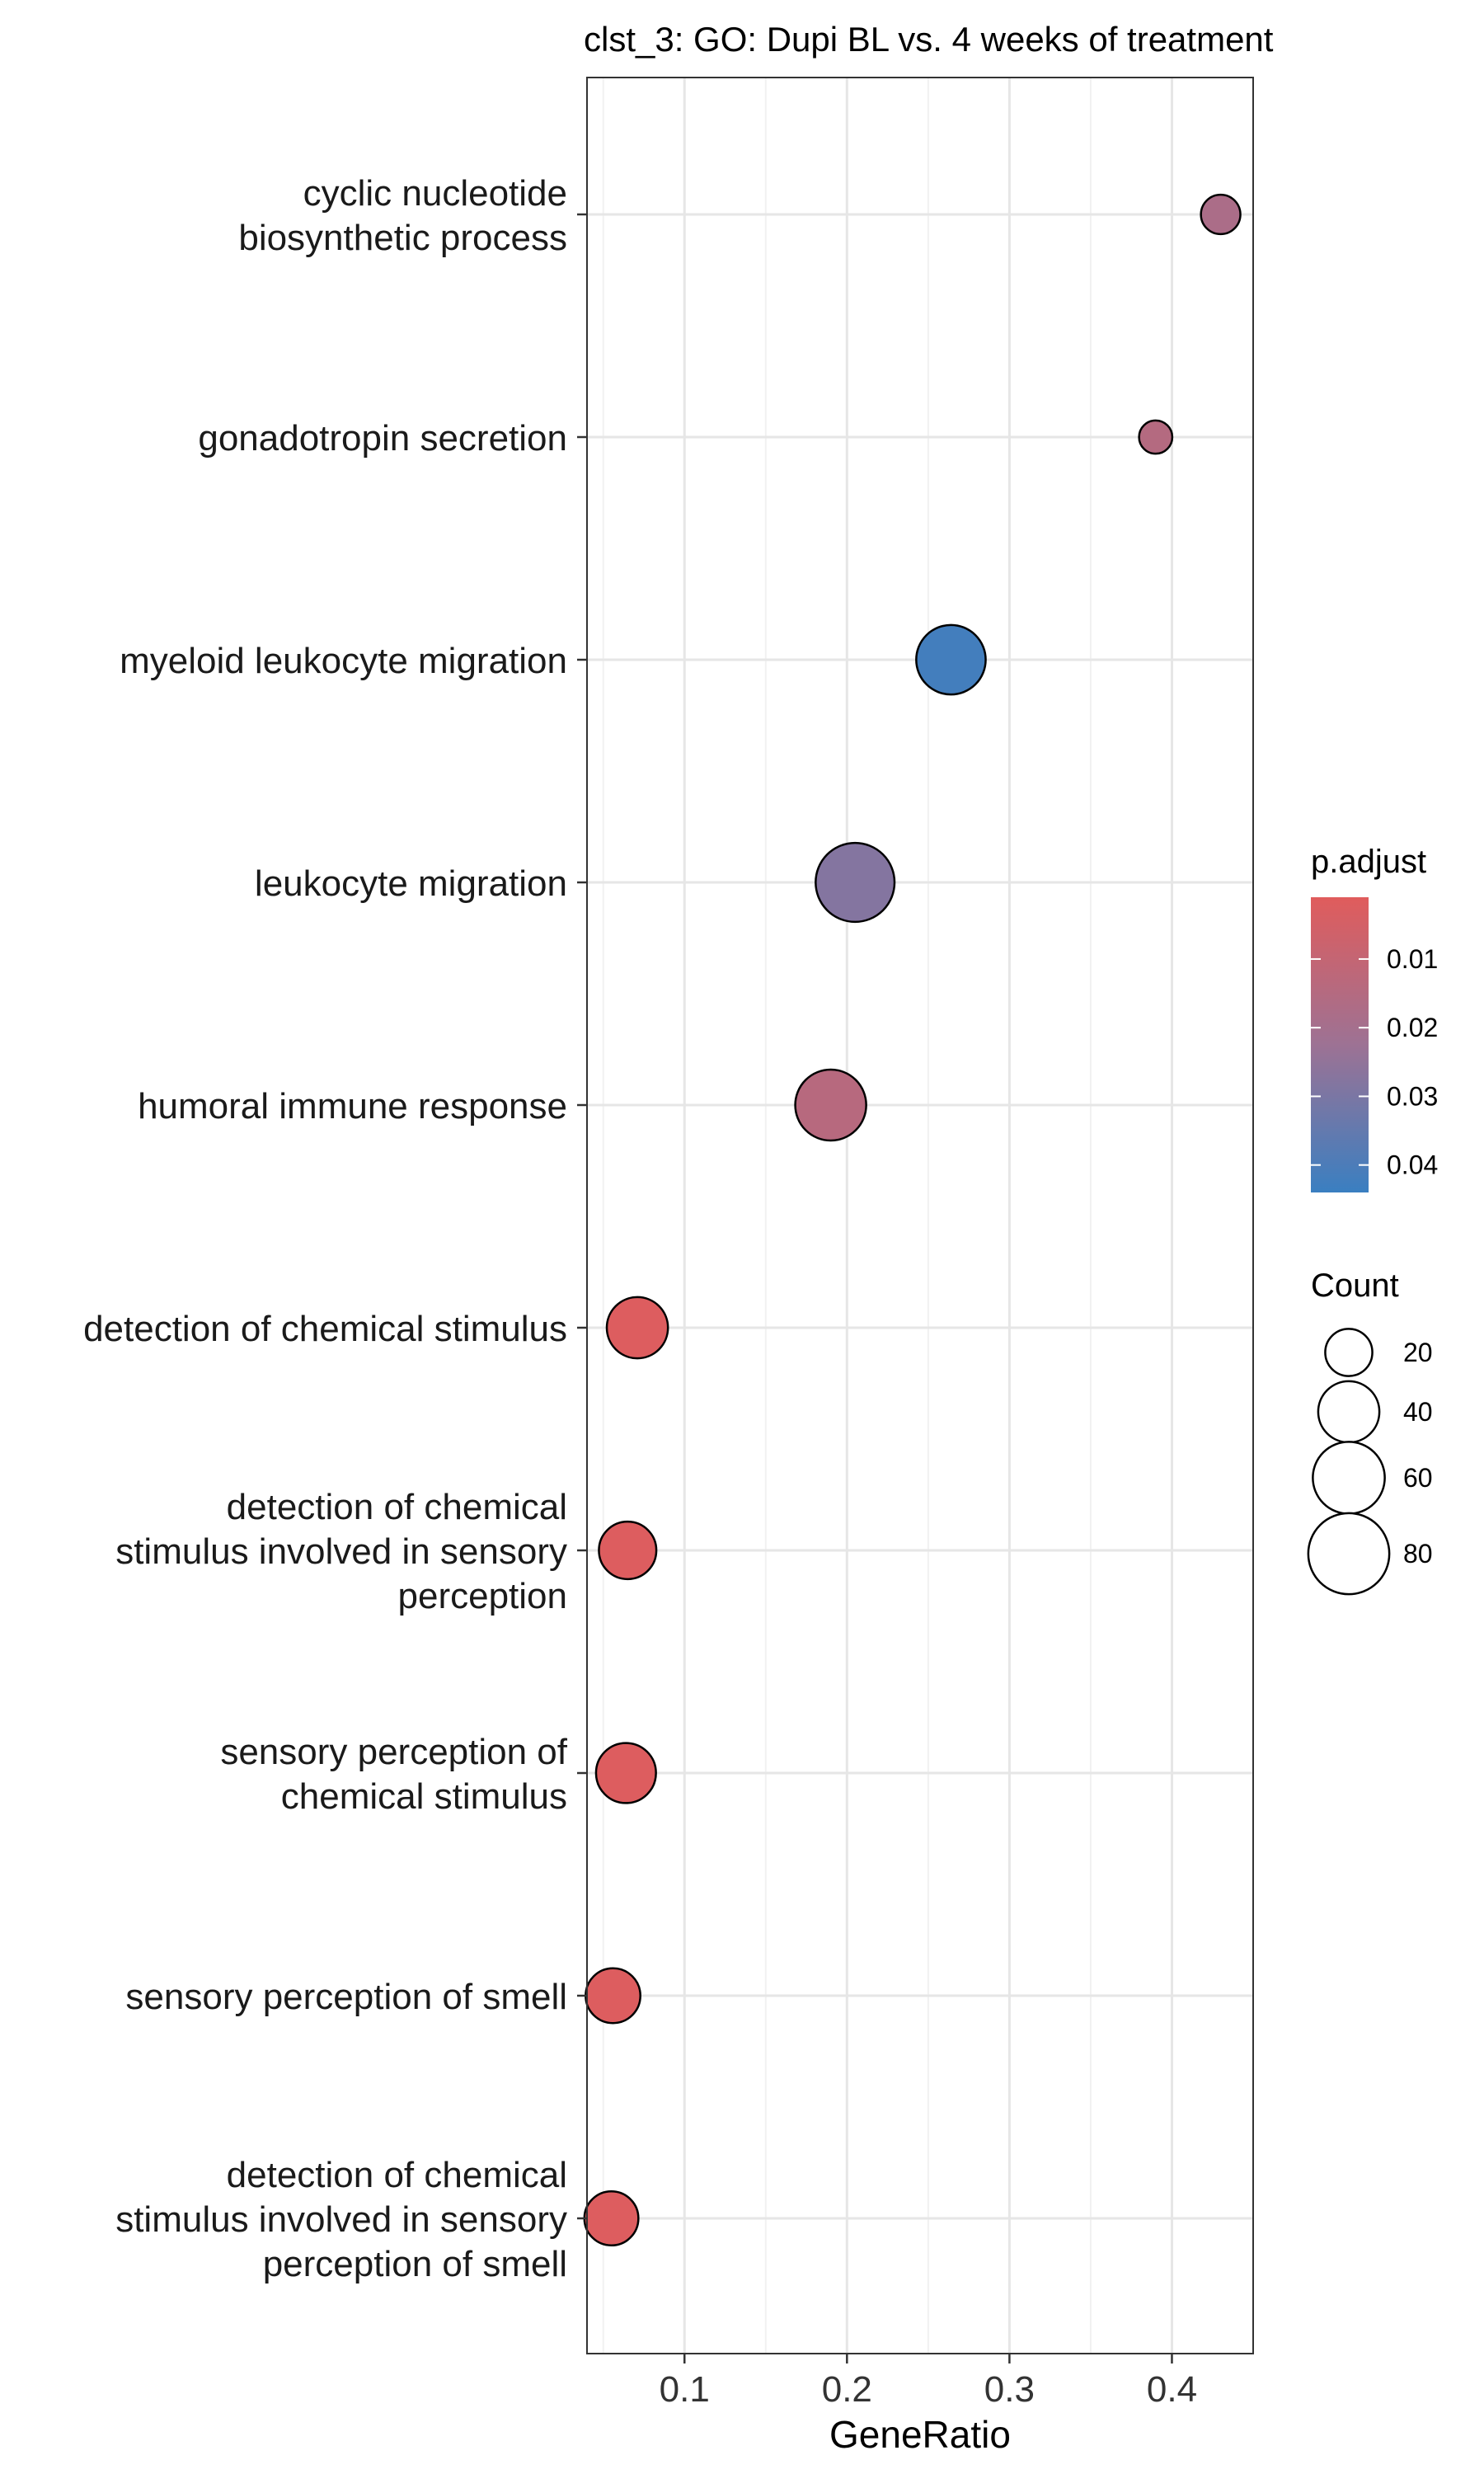 The width and height of the screenshot is (1484, 2474). I want to click on x-tick-label: 0.1, so click(685, 2389).